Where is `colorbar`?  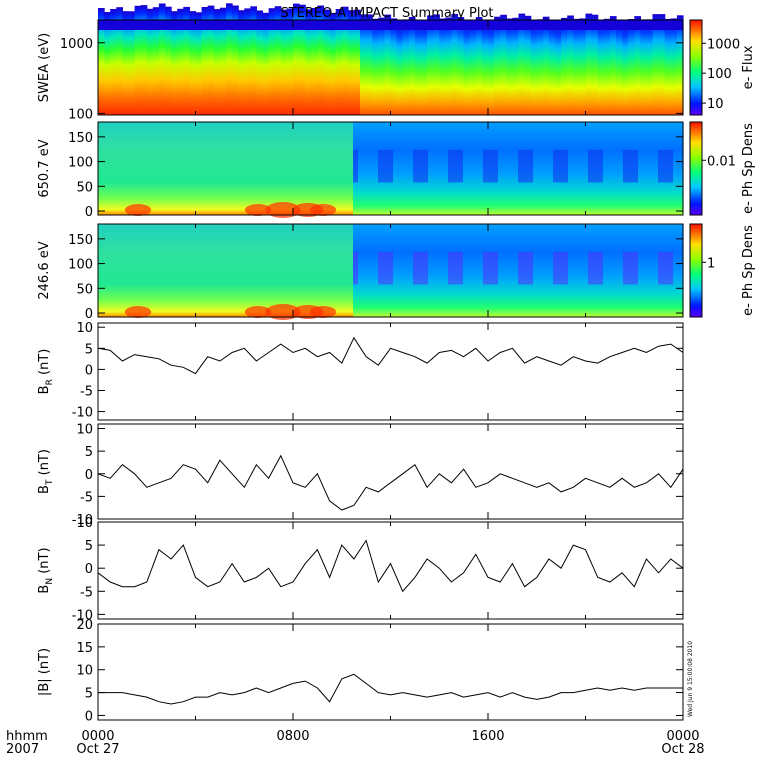 colorbar is located at coordinates (696, 270).